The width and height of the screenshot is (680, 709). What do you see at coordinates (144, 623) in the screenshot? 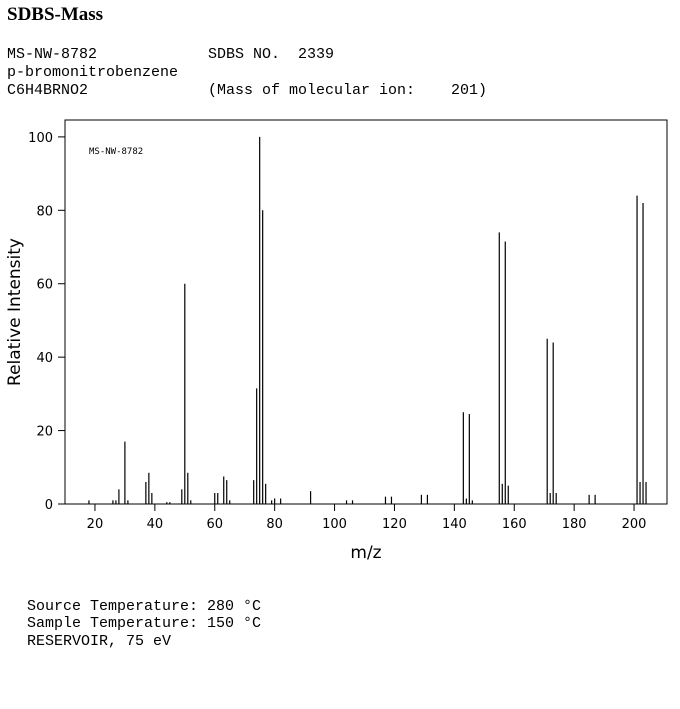
I see `footer-line: Sample Temperature: 150 °C` at bounding box center [144, 623].